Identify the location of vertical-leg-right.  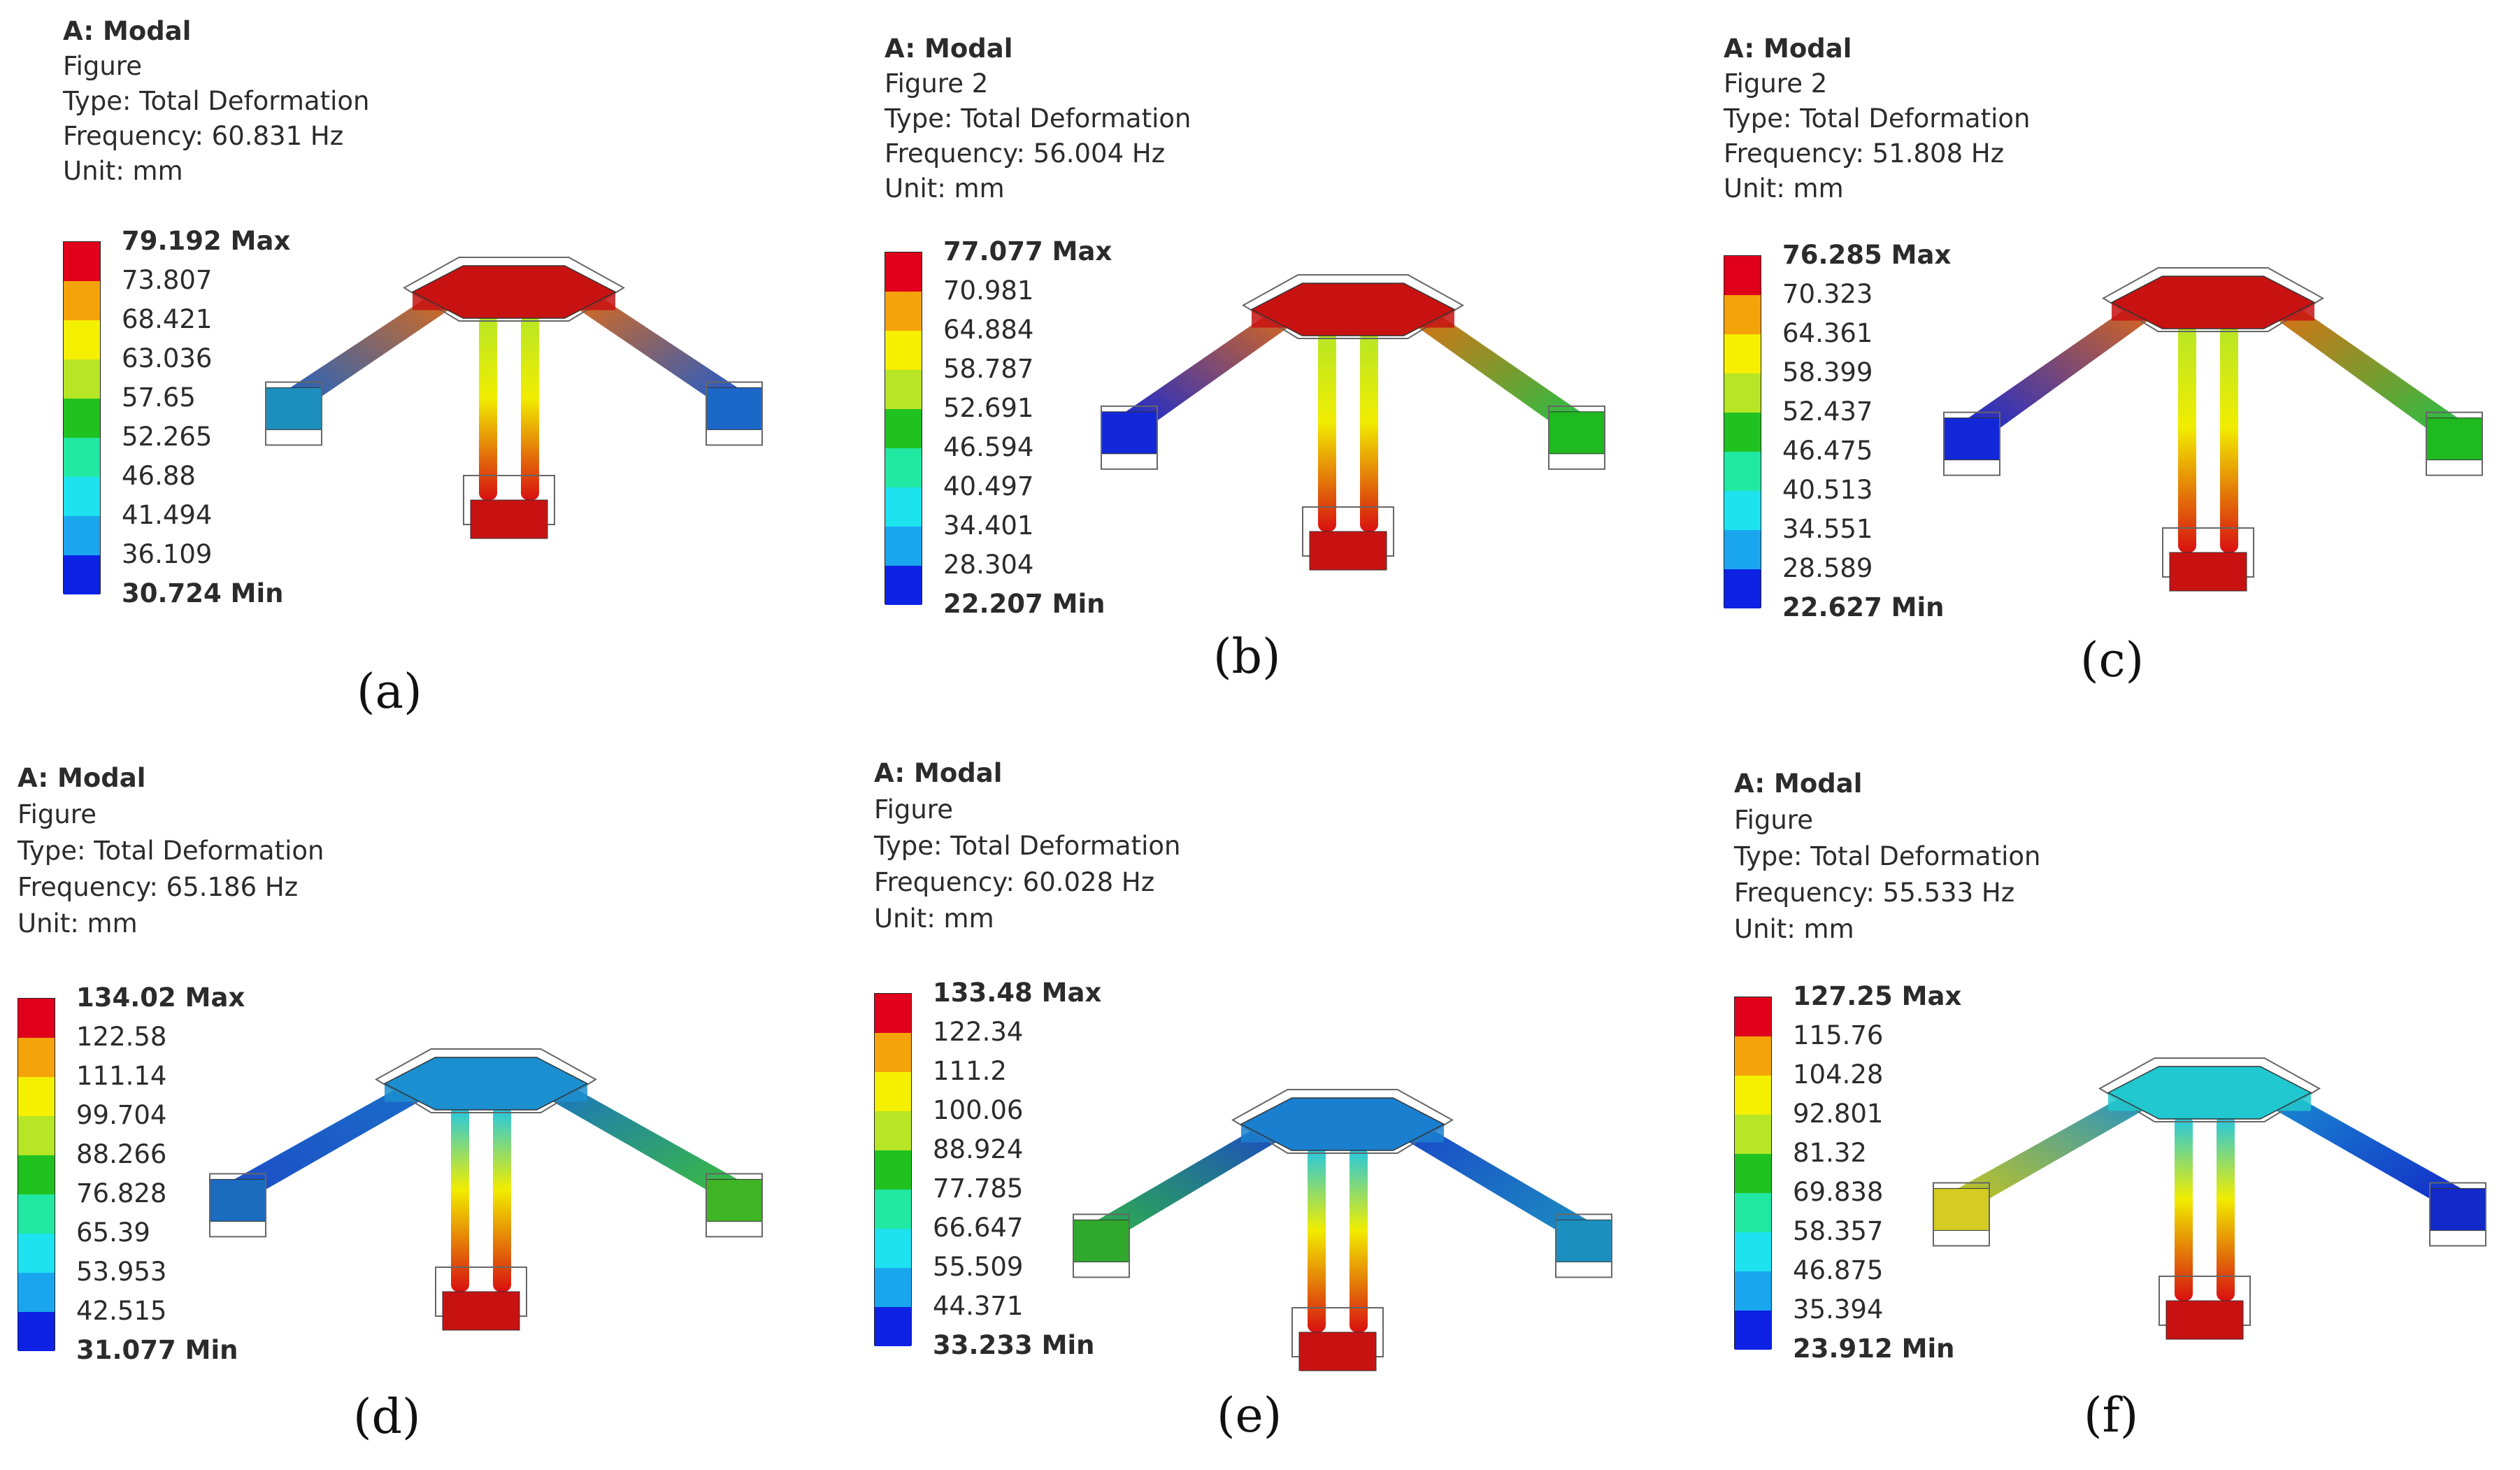
(2229, 438).